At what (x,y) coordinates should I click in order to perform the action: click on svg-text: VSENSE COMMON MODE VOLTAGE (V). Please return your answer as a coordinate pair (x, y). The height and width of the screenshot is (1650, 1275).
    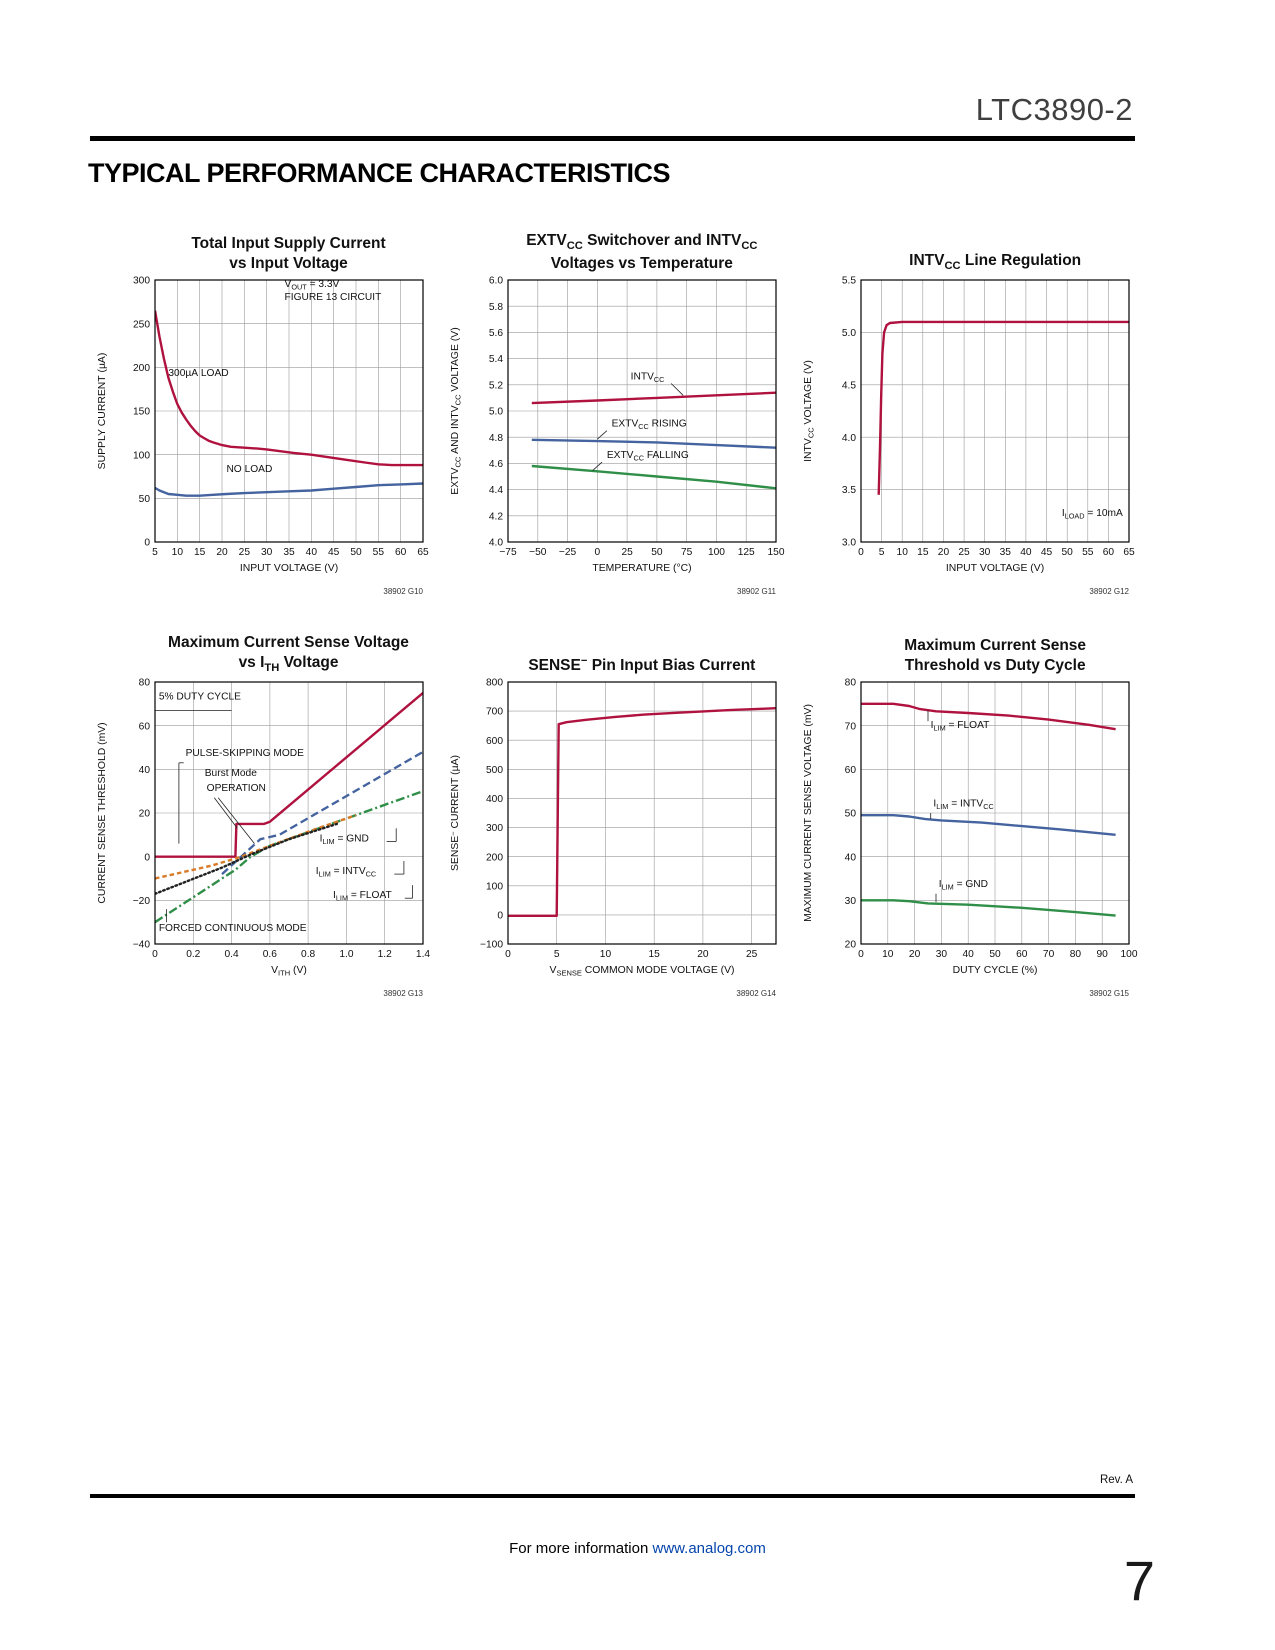
    Looking at the image, I should click on (641, 971).